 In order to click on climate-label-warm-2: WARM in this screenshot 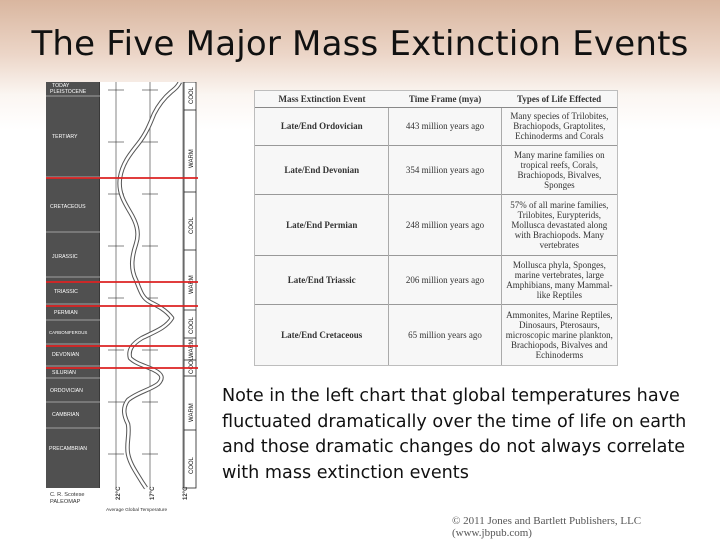, I will do `click(192, 284)`.